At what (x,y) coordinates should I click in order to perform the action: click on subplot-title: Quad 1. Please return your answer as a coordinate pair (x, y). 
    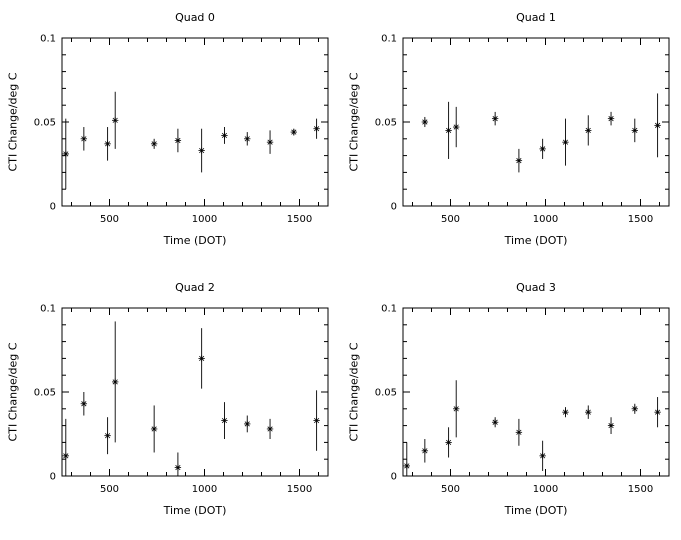
    Looking at the image, I should click on (536, 17).